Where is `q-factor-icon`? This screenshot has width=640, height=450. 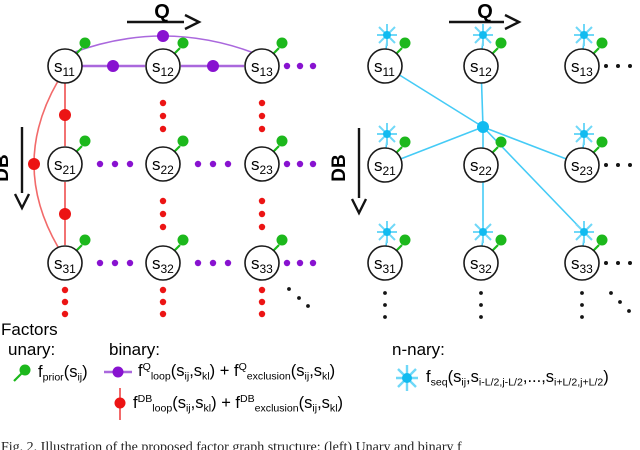 q-factor-icon is located at coordinates (118, 372).